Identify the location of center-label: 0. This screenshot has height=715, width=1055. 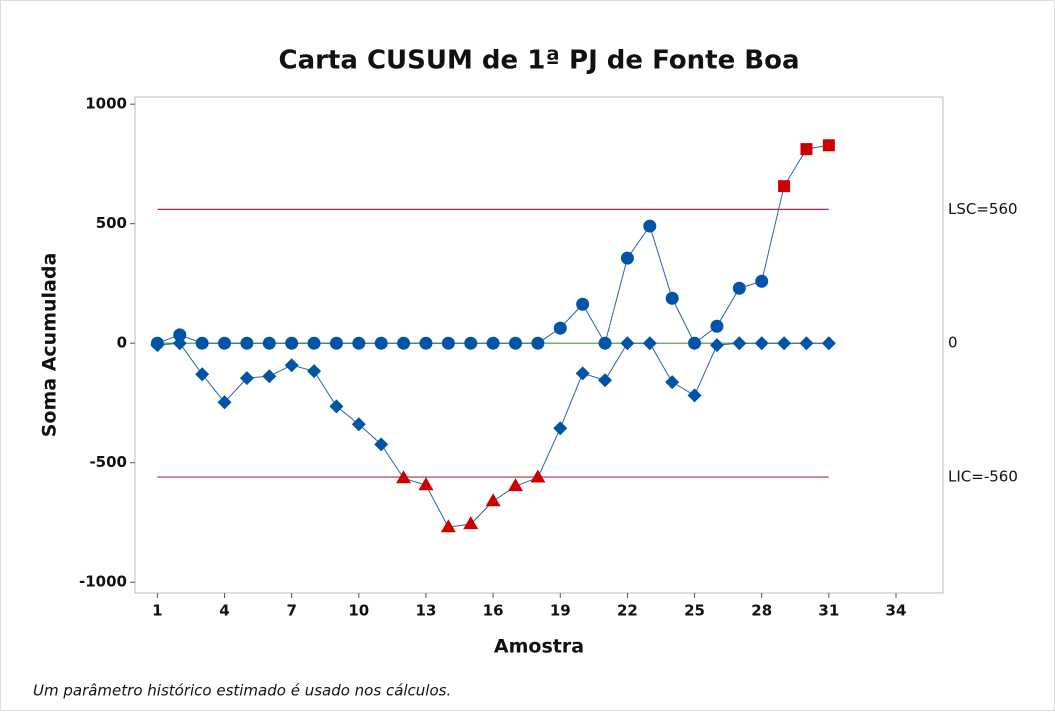
(953, 343).